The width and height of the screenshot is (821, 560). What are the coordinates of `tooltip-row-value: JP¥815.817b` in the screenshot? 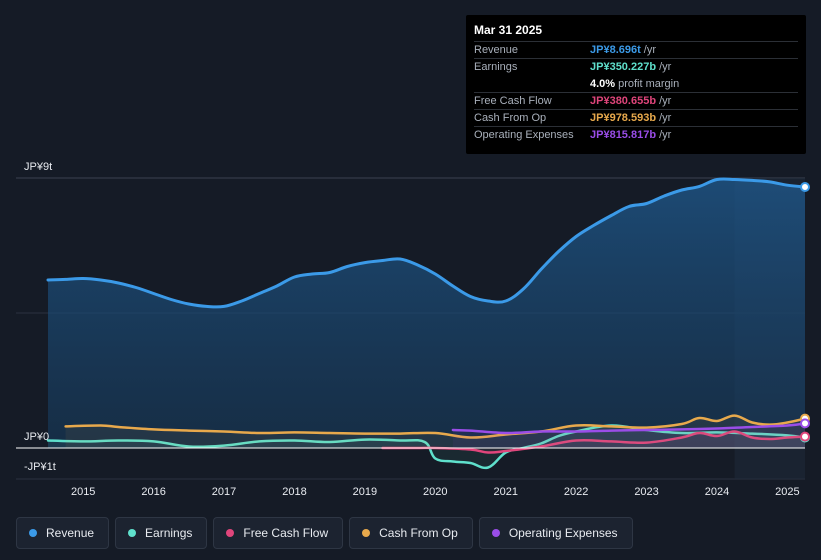 It's located at (623, 135).